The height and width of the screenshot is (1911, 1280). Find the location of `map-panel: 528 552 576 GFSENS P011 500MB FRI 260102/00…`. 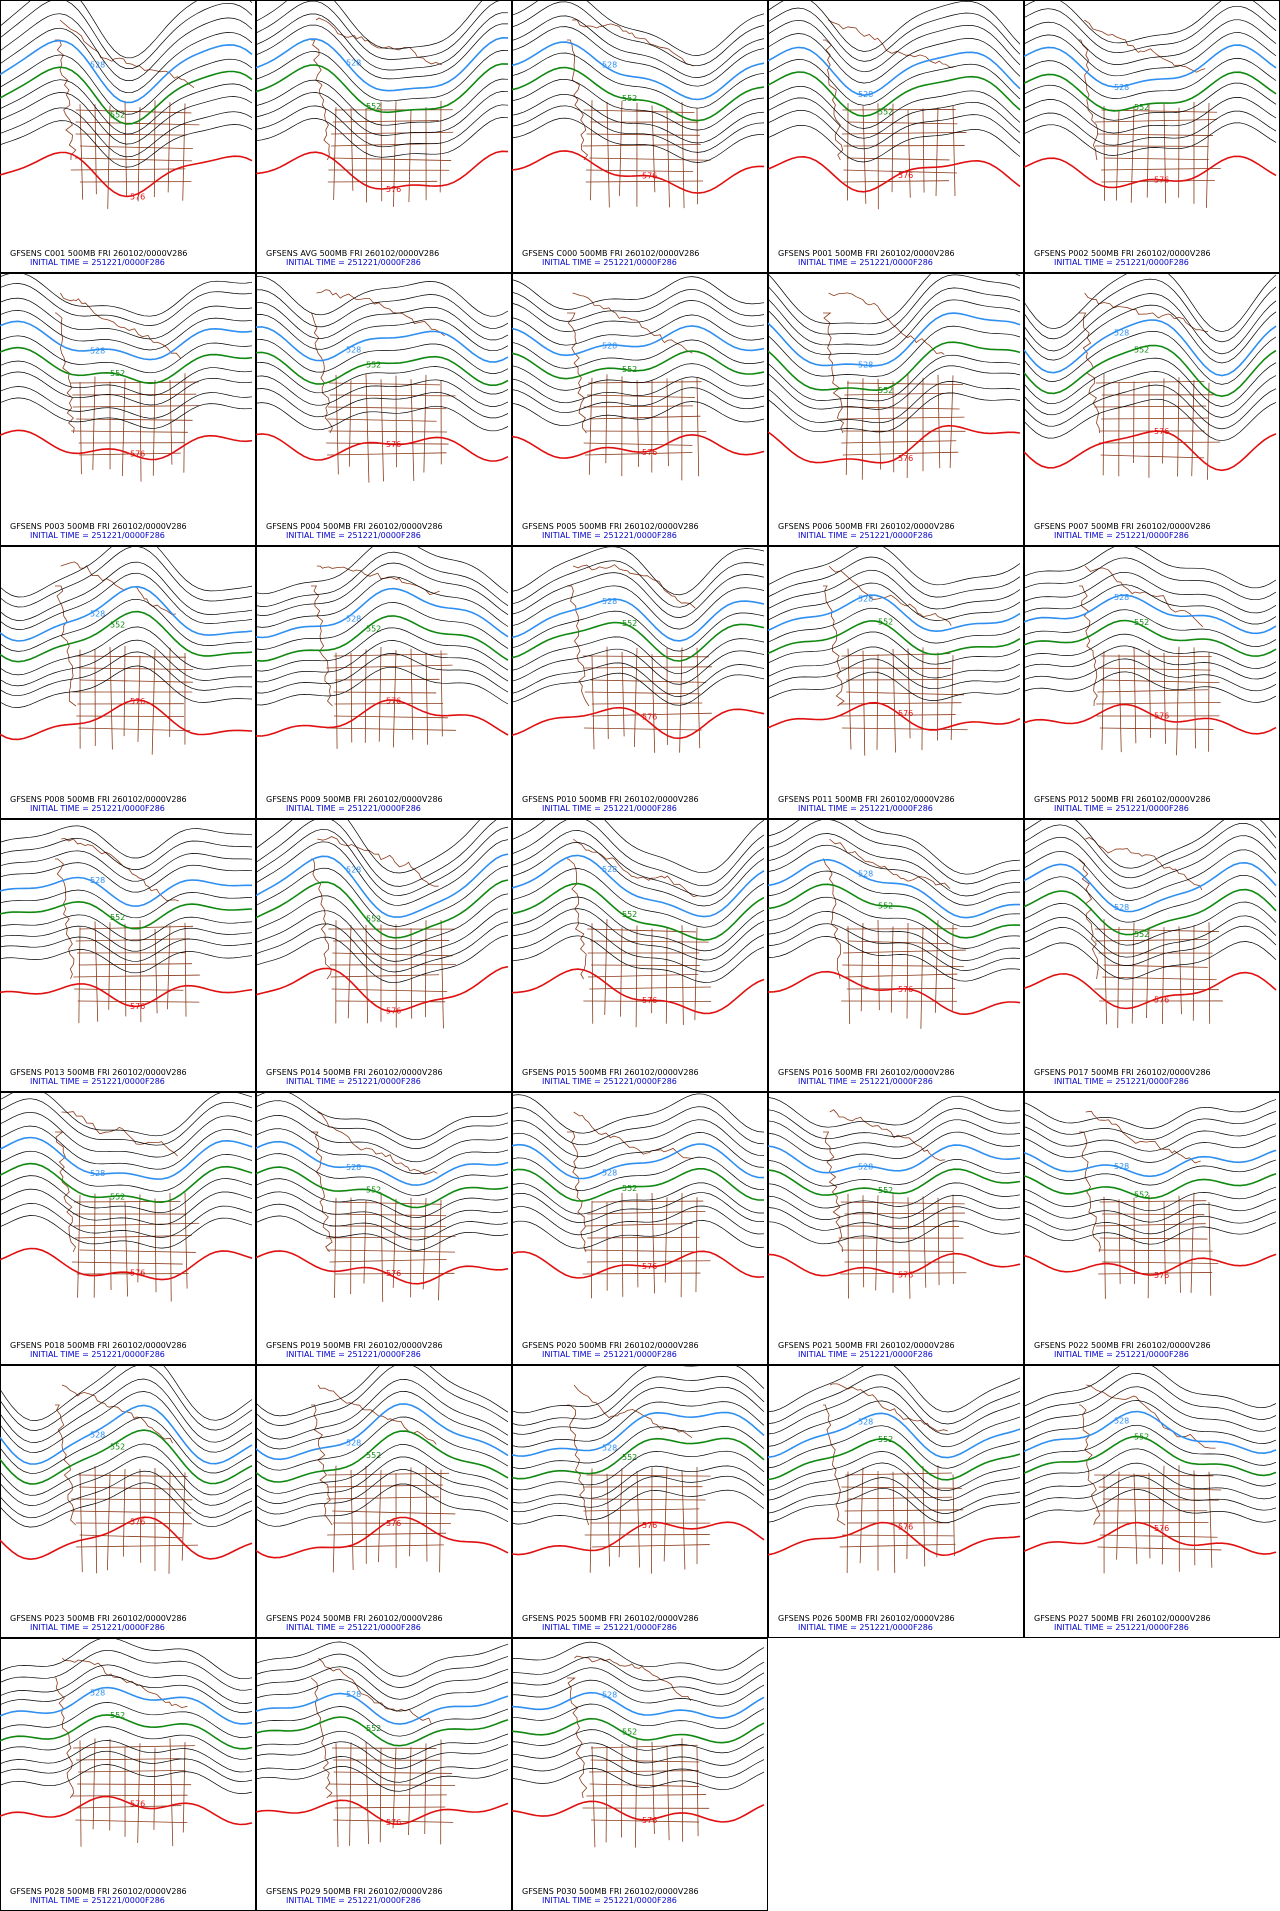

map-panel: 528 552 576 GFSENS P011 500MB FRI 260102/00… is located at coordinates (896, 682).